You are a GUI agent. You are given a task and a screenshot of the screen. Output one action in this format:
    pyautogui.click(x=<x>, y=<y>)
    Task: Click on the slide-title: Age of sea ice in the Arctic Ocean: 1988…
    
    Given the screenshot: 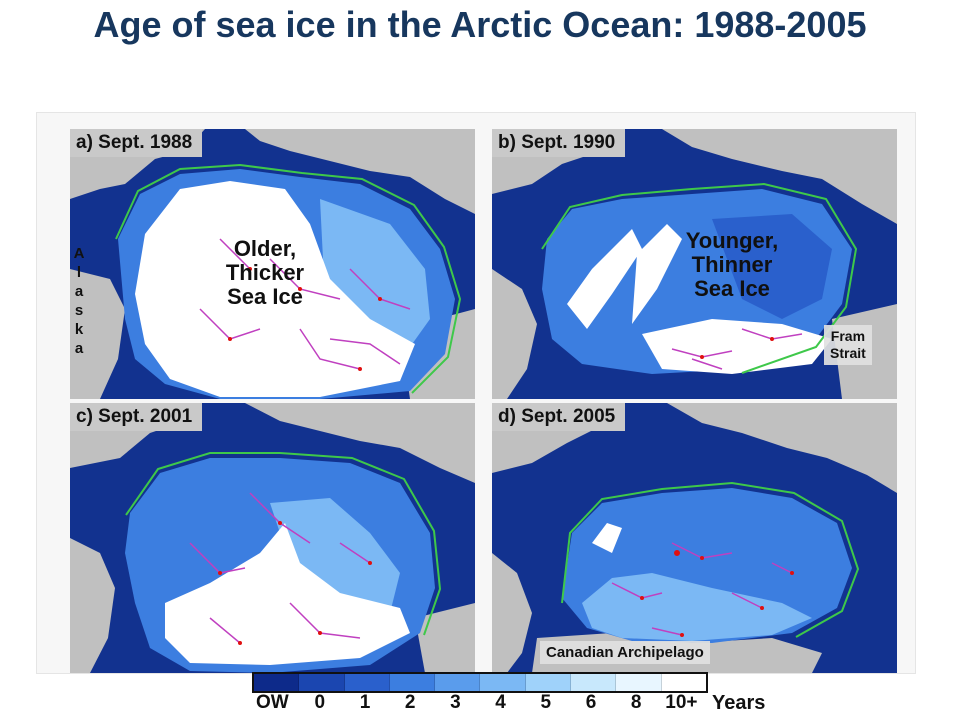 What is the action you would take?
    pyautogui.click(x=480, y=24)
    